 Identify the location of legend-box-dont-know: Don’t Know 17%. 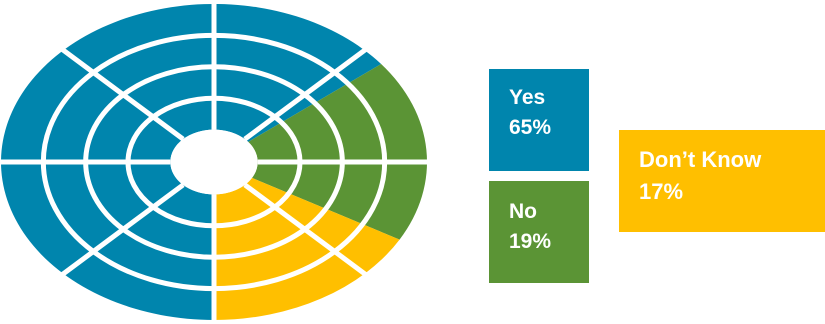
(722, 181).